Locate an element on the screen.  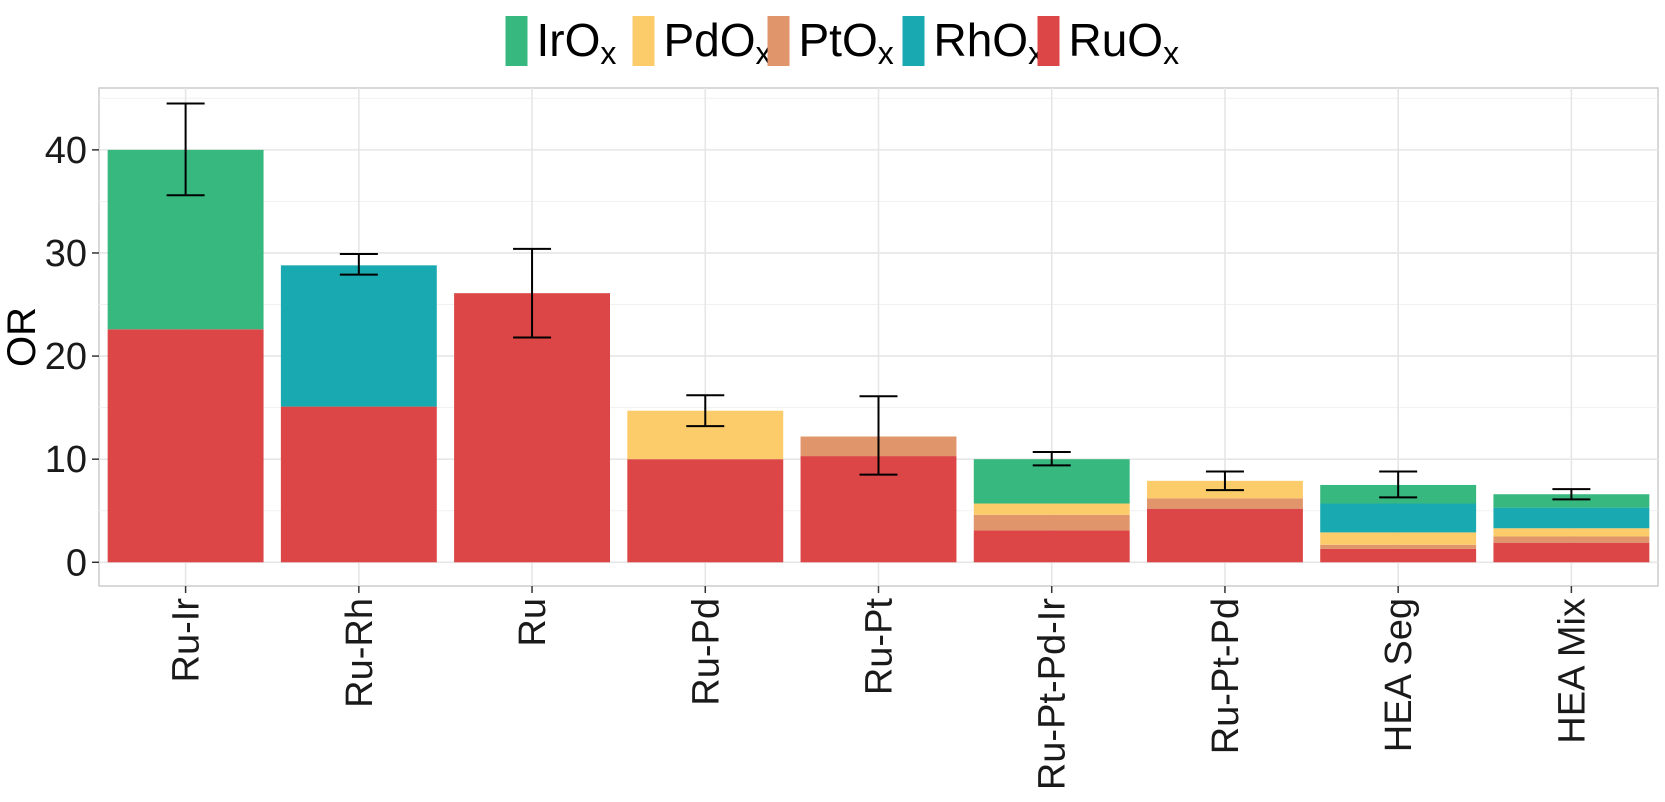
x-tick-label: Ru-Pt is located at coordinates (880, 647).